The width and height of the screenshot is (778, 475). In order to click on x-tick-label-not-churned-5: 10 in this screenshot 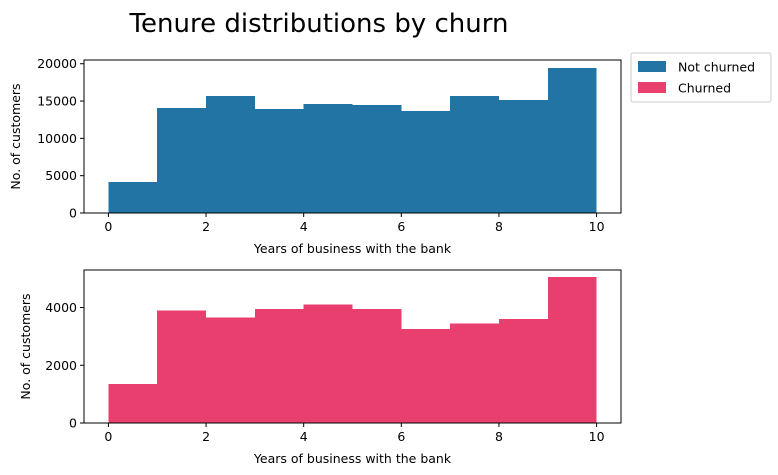, I will do `click(597, 226)`.